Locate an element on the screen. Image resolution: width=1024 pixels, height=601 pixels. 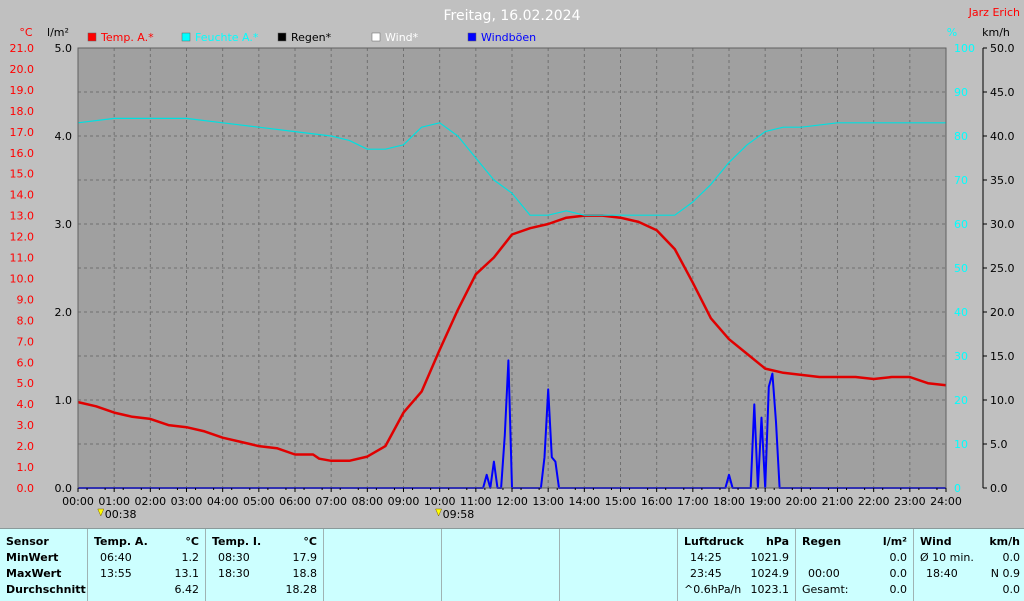
rain-axis-unit: l/m² is located at coordinates (58, 32).